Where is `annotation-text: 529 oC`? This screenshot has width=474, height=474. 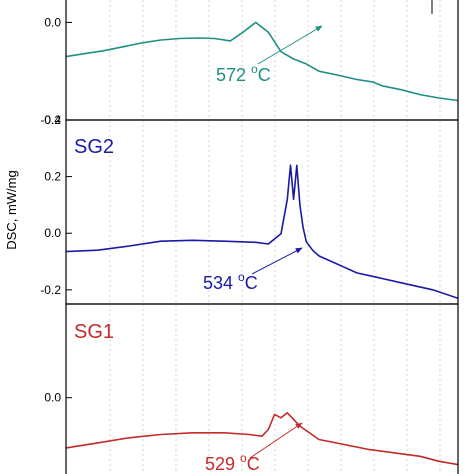
annotation-text: 529 oC is located at coordinates (232, 462).